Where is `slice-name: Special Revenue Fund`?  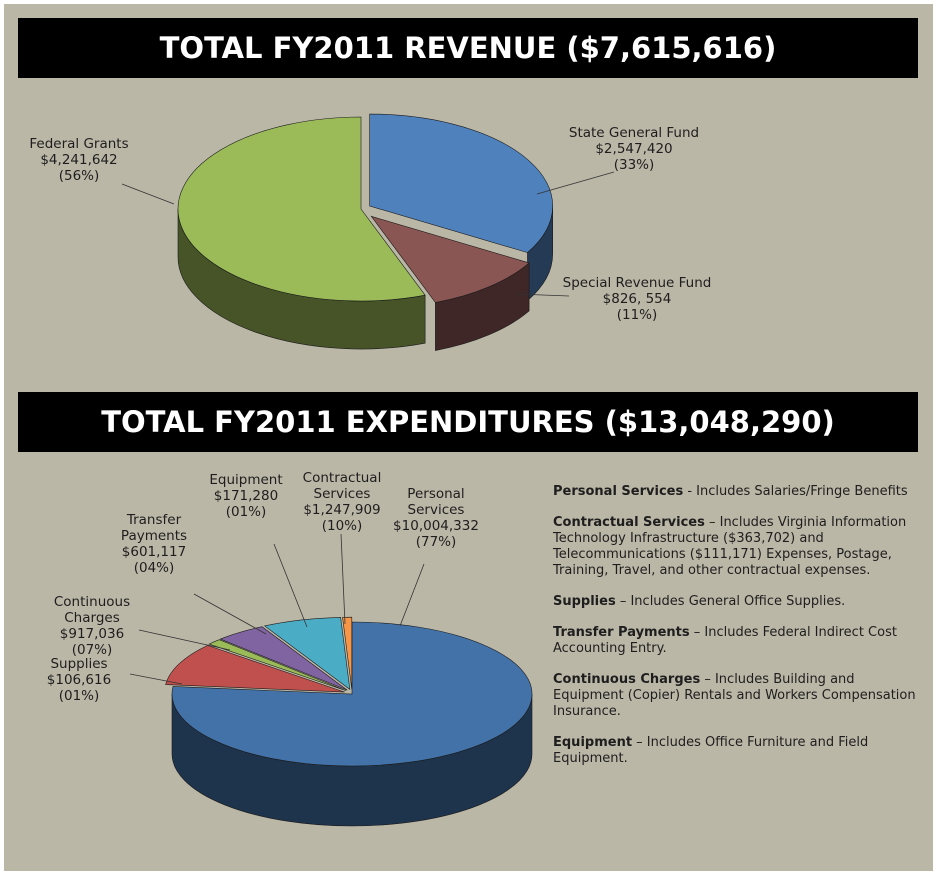
slice-name: Special Revenue Fund is located at coordinates (637, 283).